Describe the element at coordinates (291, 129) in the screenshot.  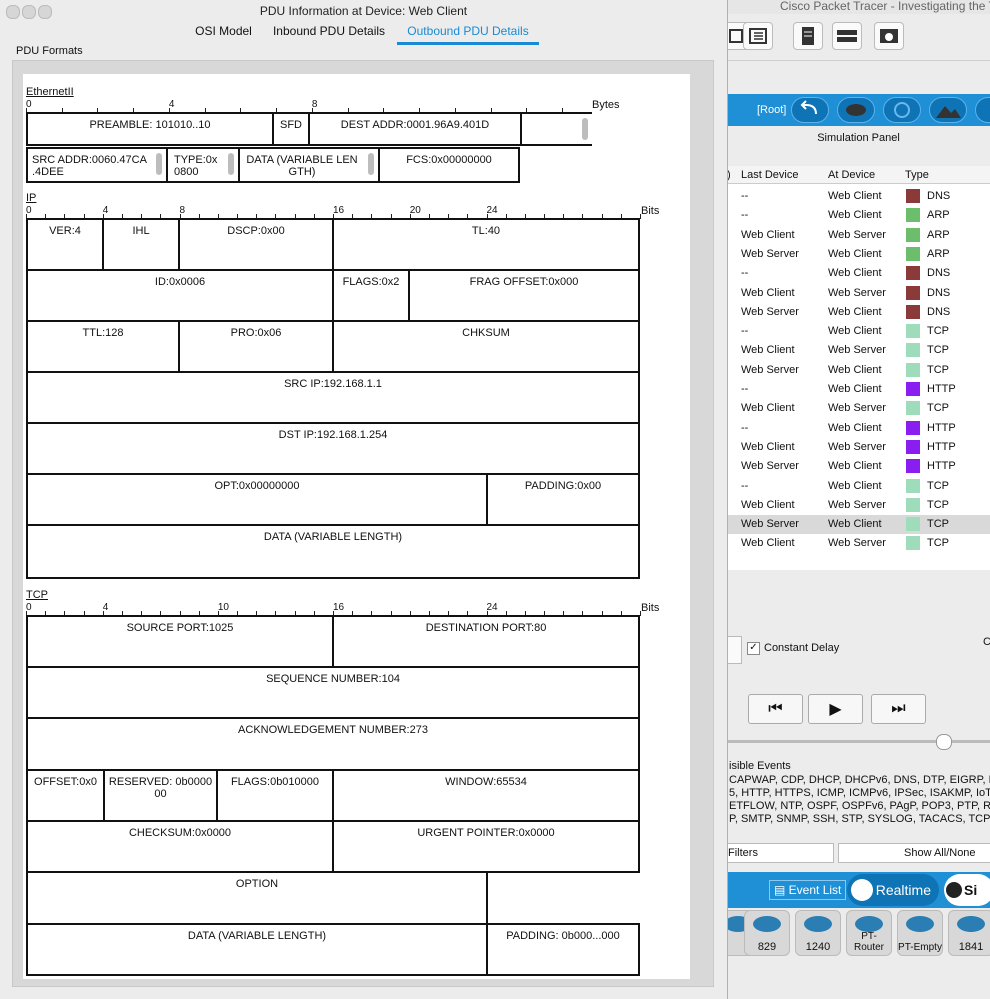
I see `eth-sfd-field: SFD` at that location.